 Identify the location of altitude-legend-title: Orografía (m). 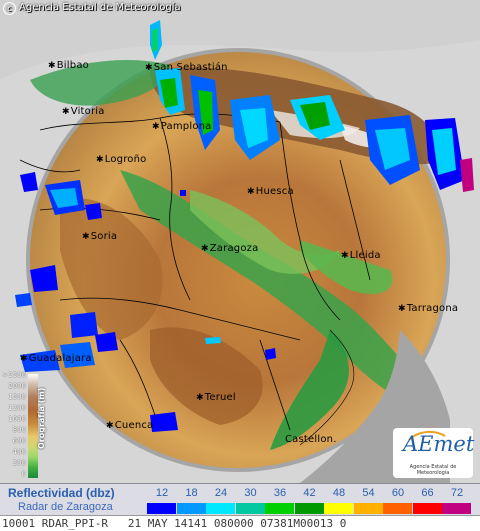
(41, 418).